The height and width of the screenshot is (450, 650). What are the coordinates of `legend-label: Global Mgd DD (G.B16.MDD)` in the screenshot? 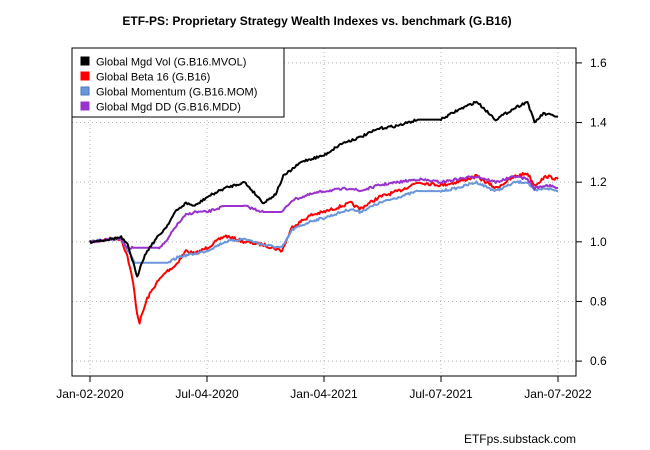 It's located at (168, 108).